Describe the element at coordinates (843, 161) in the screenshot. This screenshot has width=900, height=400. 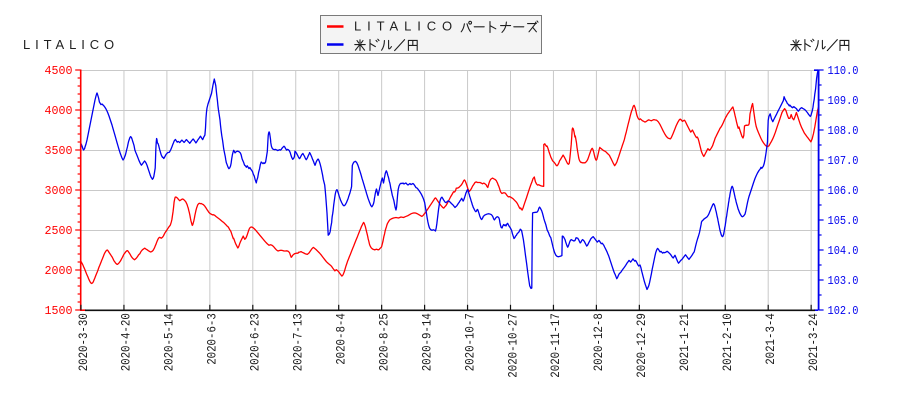
I see `svg-text: 107.0` at that location.